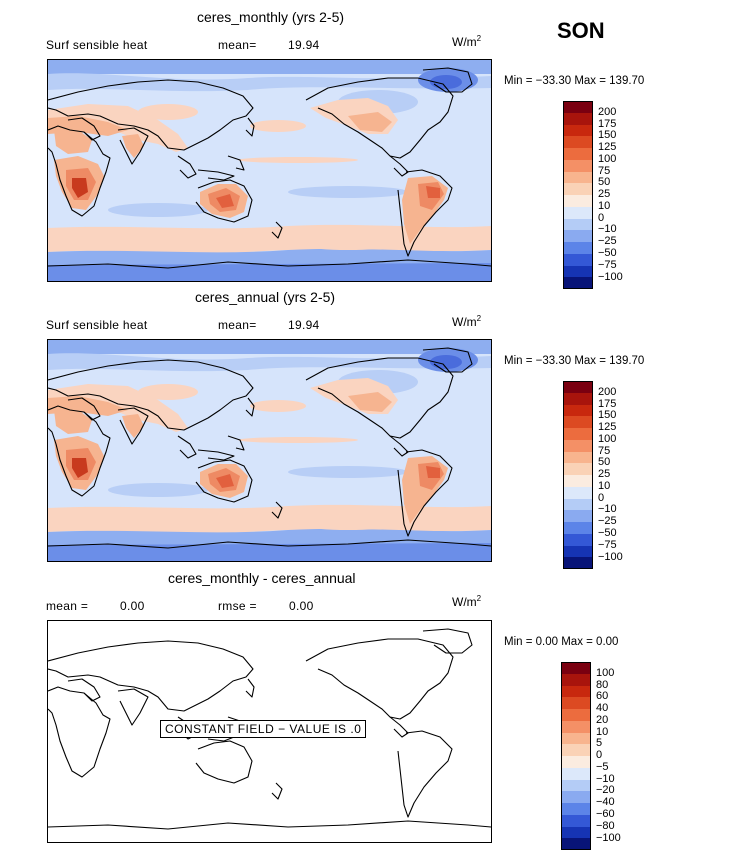 The height and width of the screenshot is (850, 733). Describe the element at coordinates (602, 684) in the screenshot. I see `colorbar-tick-label: 80` at that location.